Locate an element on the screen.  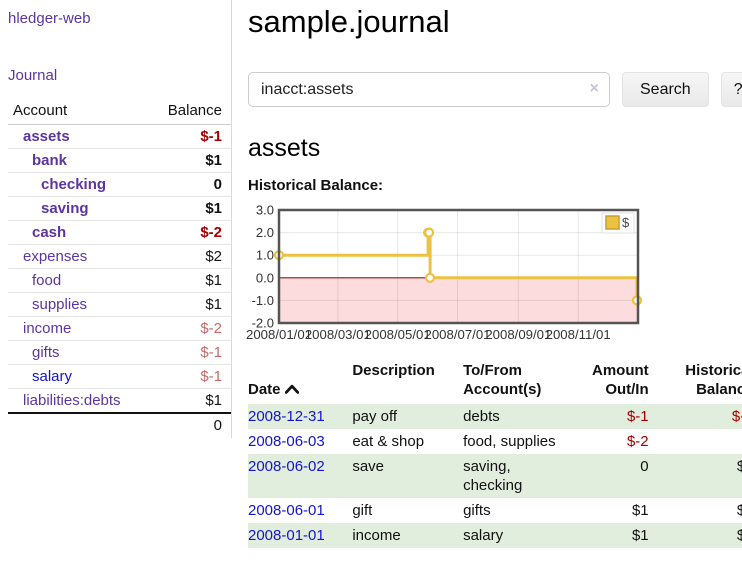
accounts-header-balance: Balance is located at coordinates (188, 112).